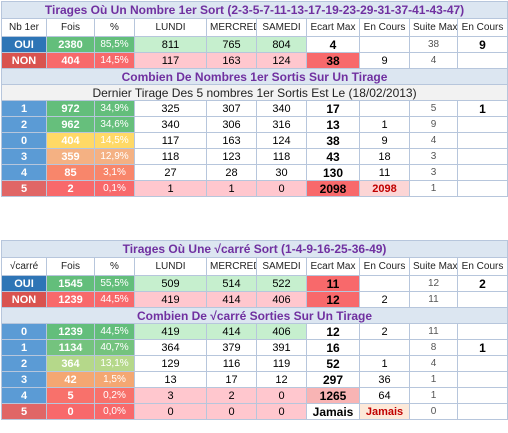 The image size is (508, 433). I want to click on row-label-cell: 0, so click(24, 140).